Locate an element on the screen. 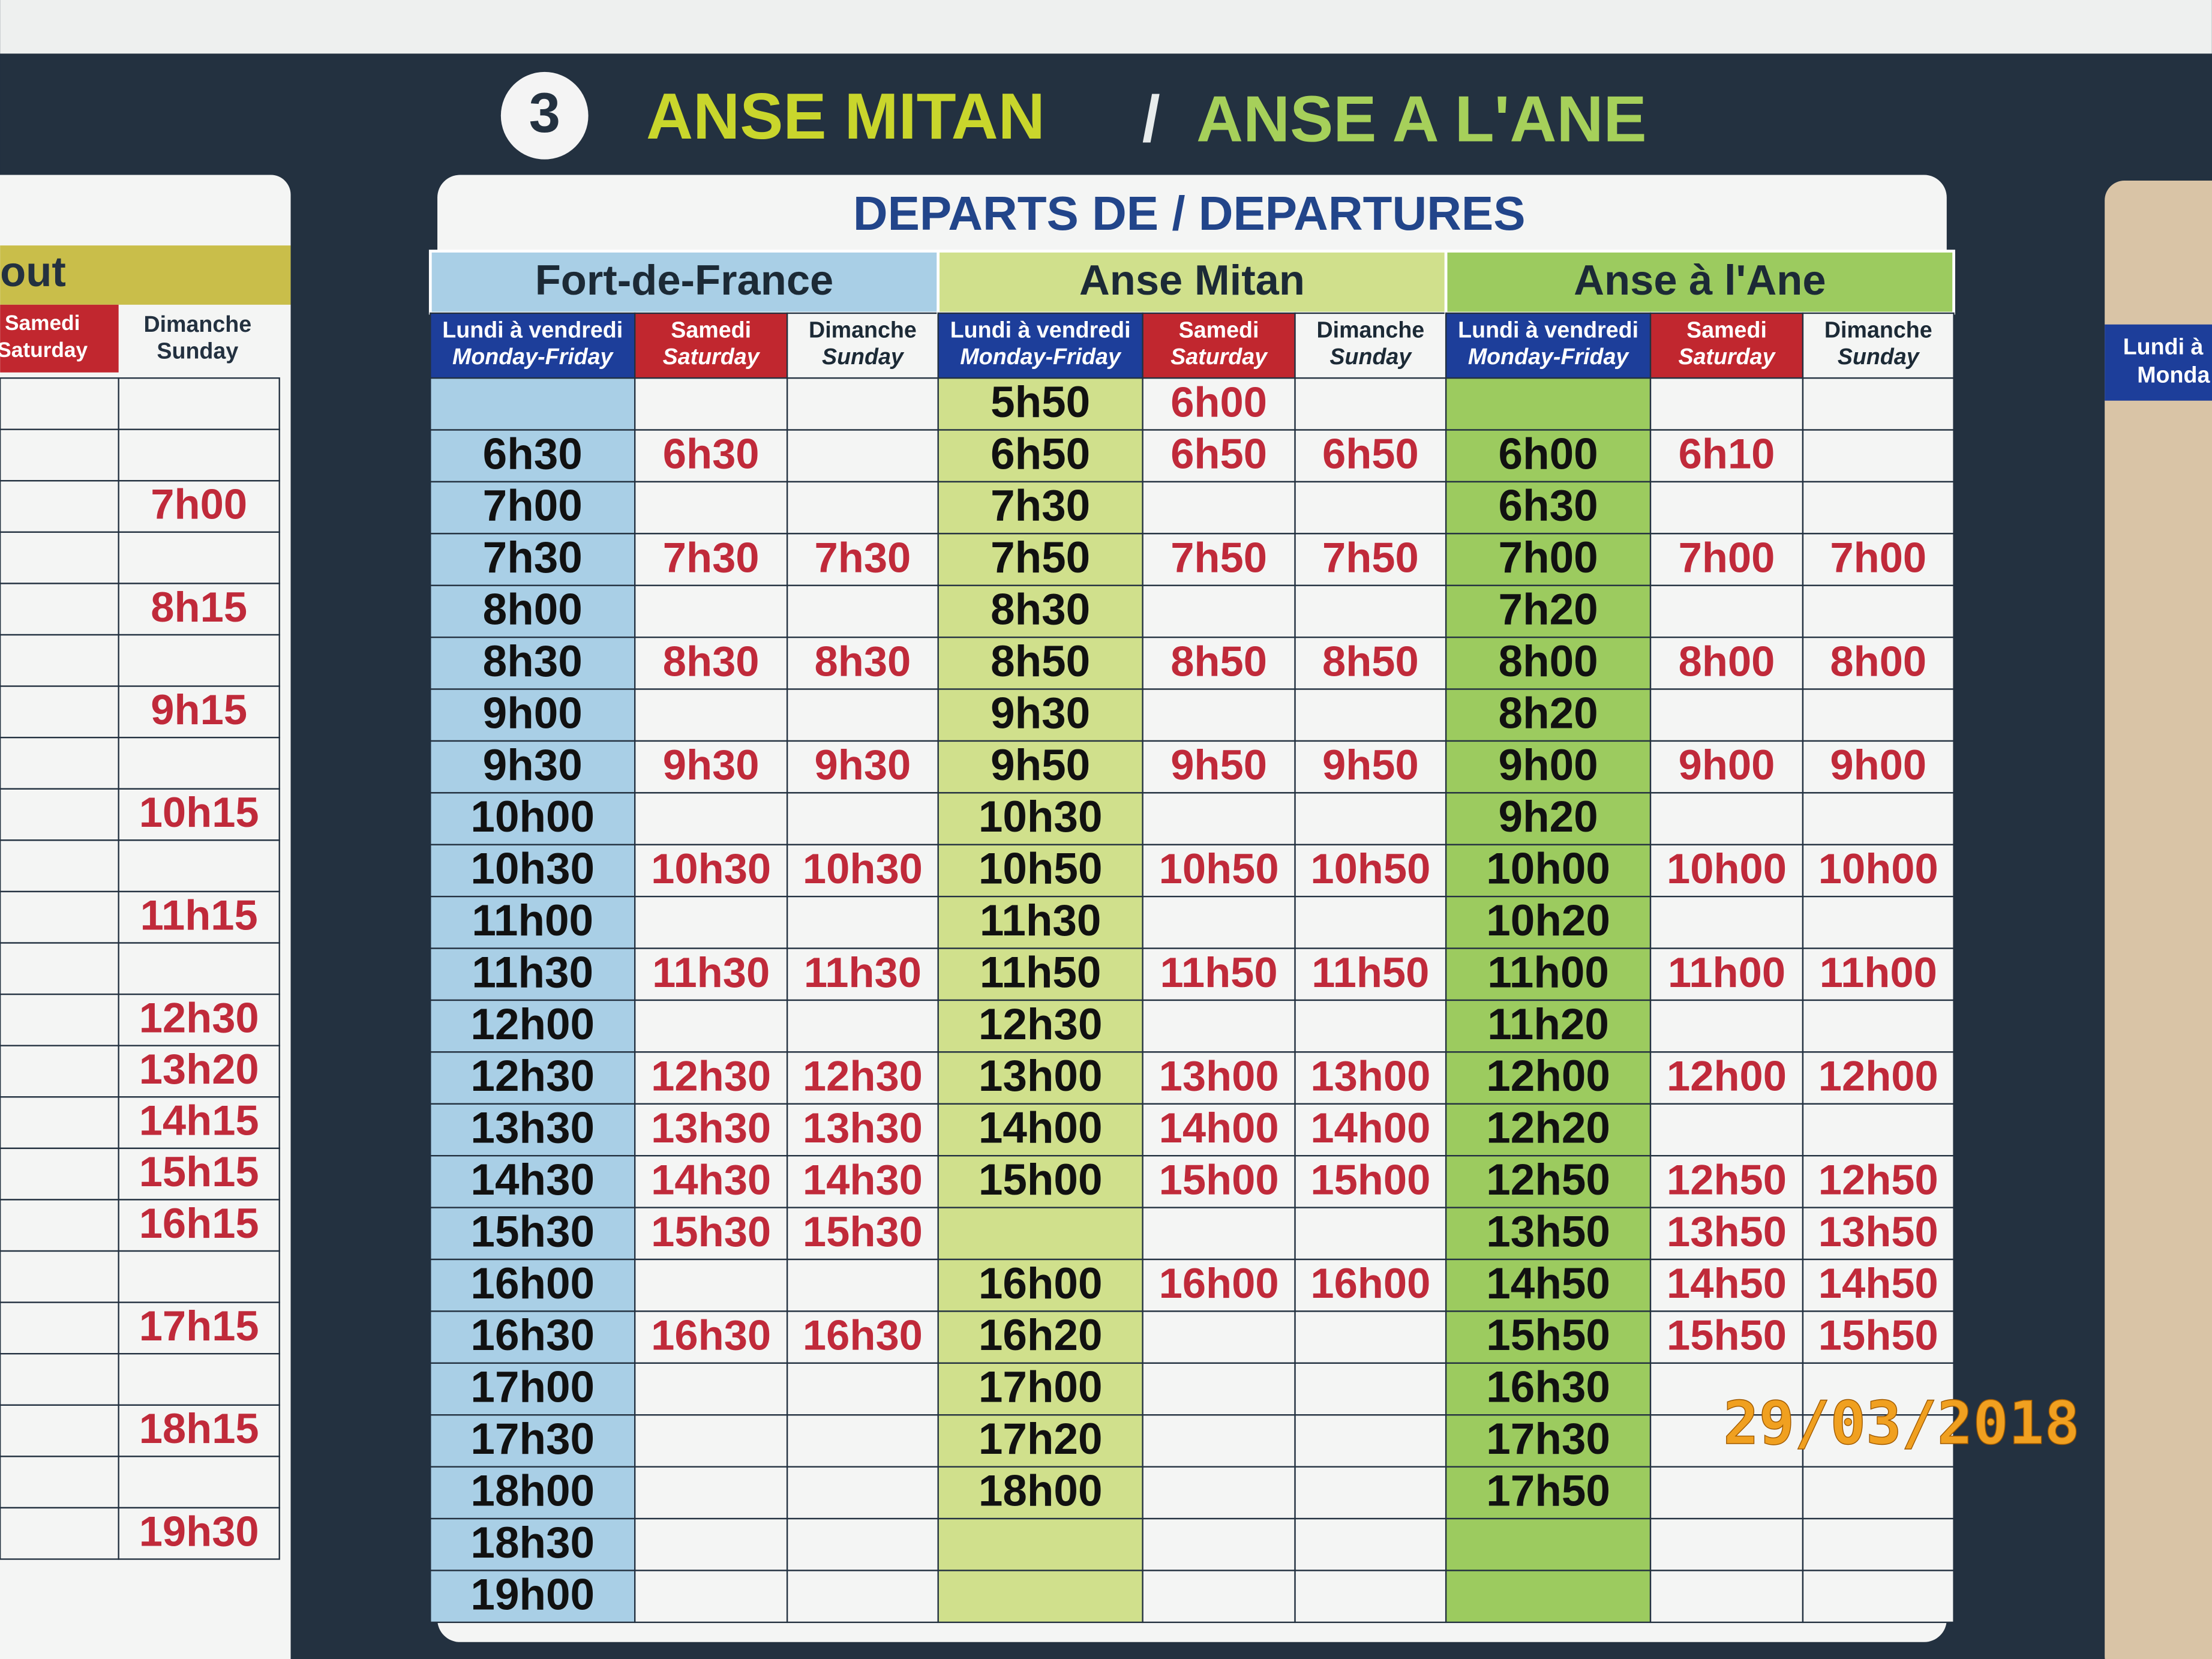 This screenshot has height=1659, width=2212. departure-time: 17h50 is located at coordinates (1548, 1491).